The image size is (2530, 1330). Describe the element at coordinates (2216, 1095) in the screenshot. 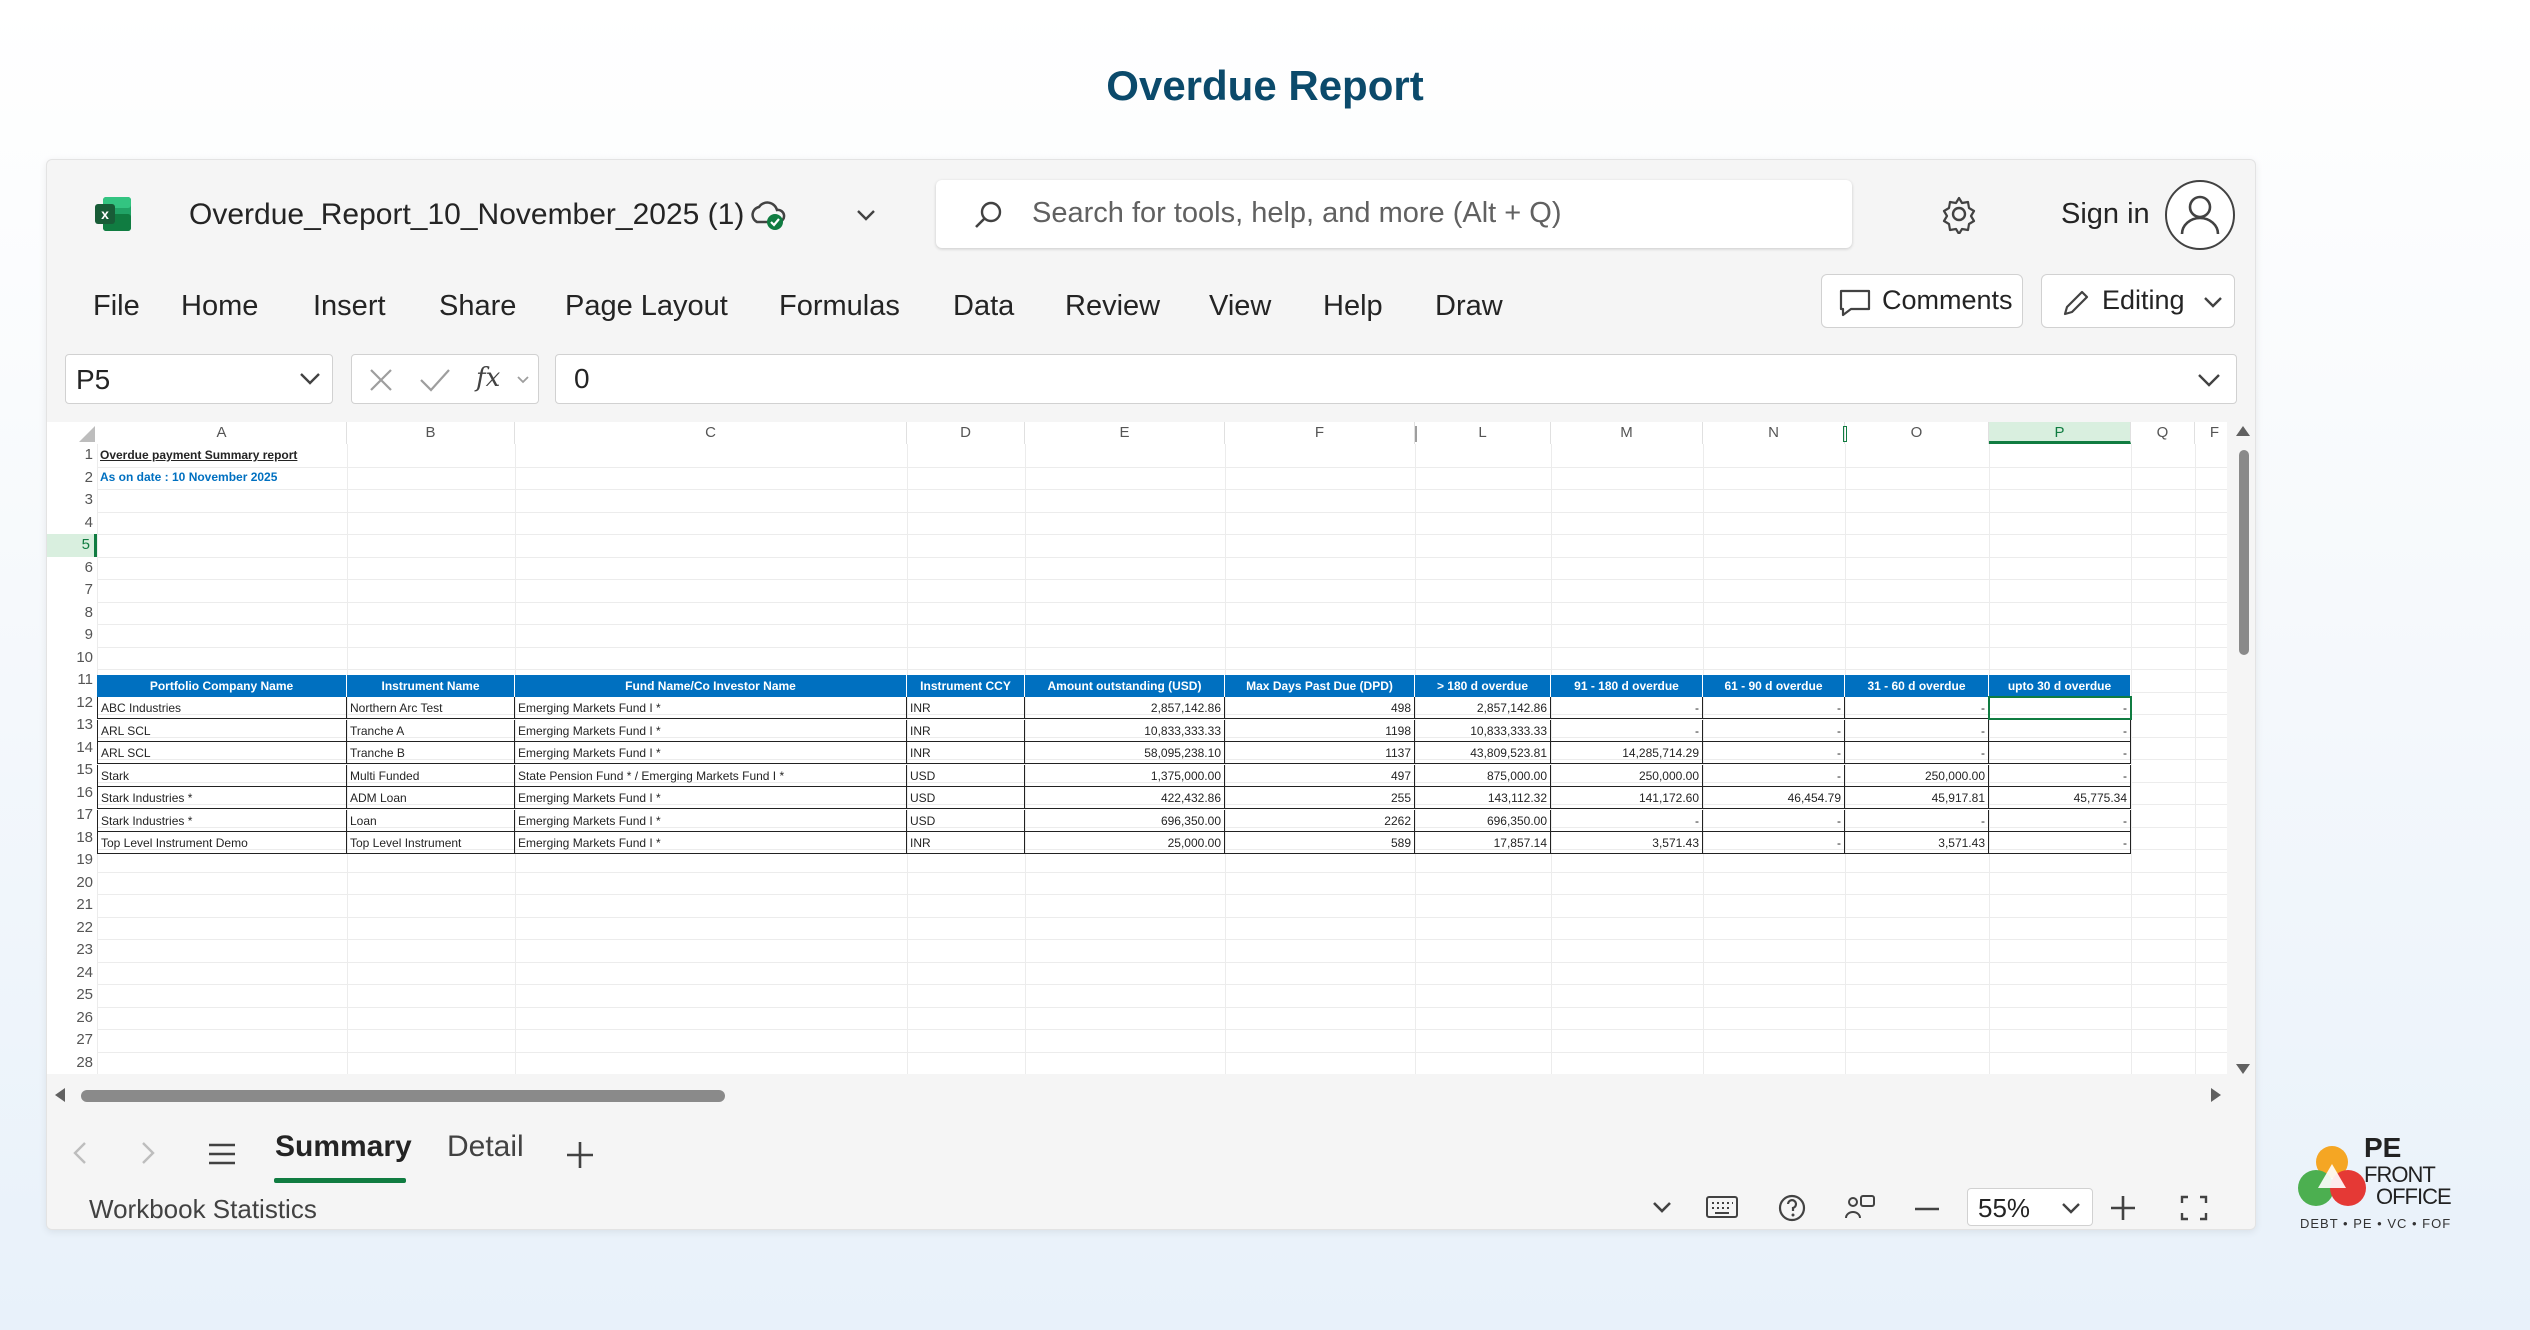

I see `scroll-right-icon` at that location.